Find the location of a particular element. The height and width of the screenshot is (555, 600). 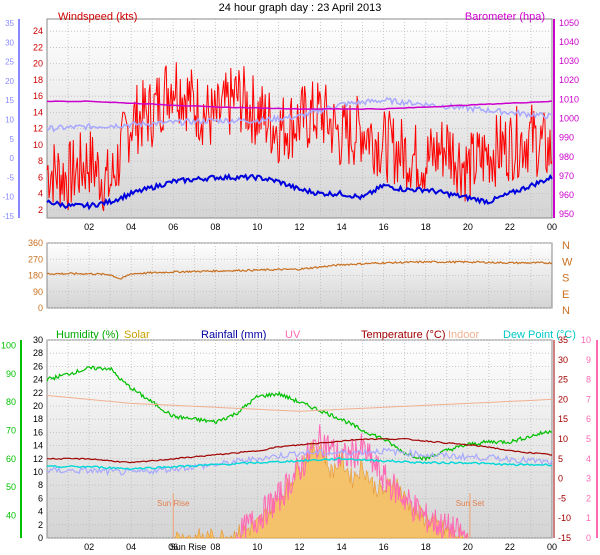

wind-tick-label: 10 is located at coordinates (38, 145).